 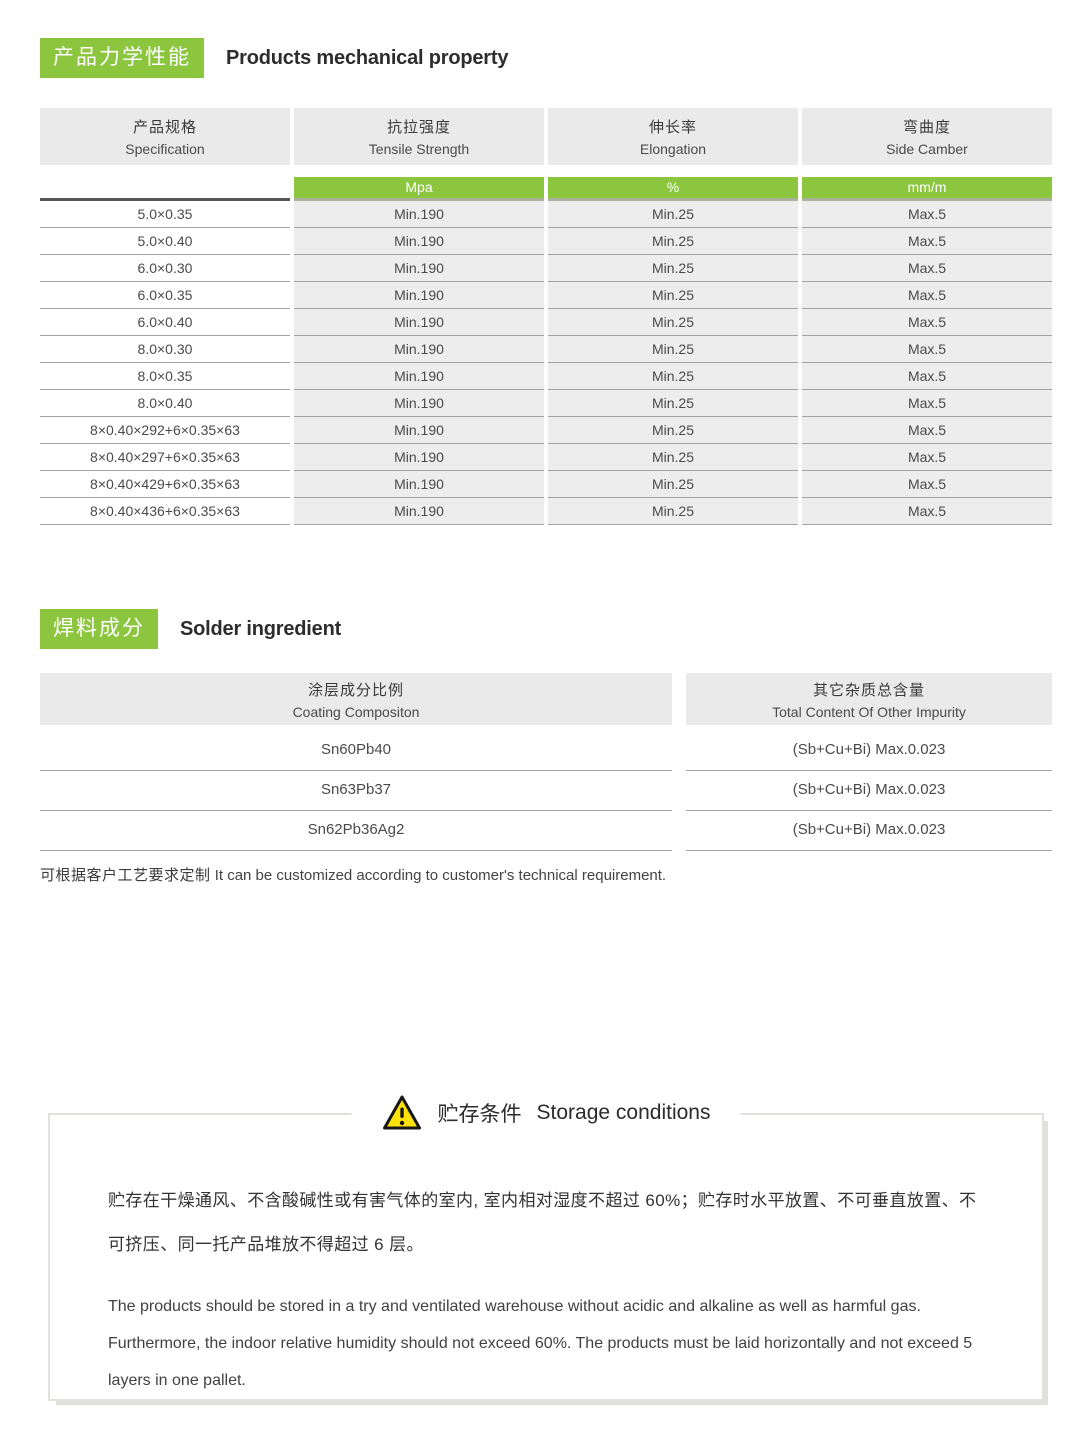 I want to click on table-row: Sn60Pb40 (Sb+Cu+Bi) Max.0.023, so click(x=546, y=751).